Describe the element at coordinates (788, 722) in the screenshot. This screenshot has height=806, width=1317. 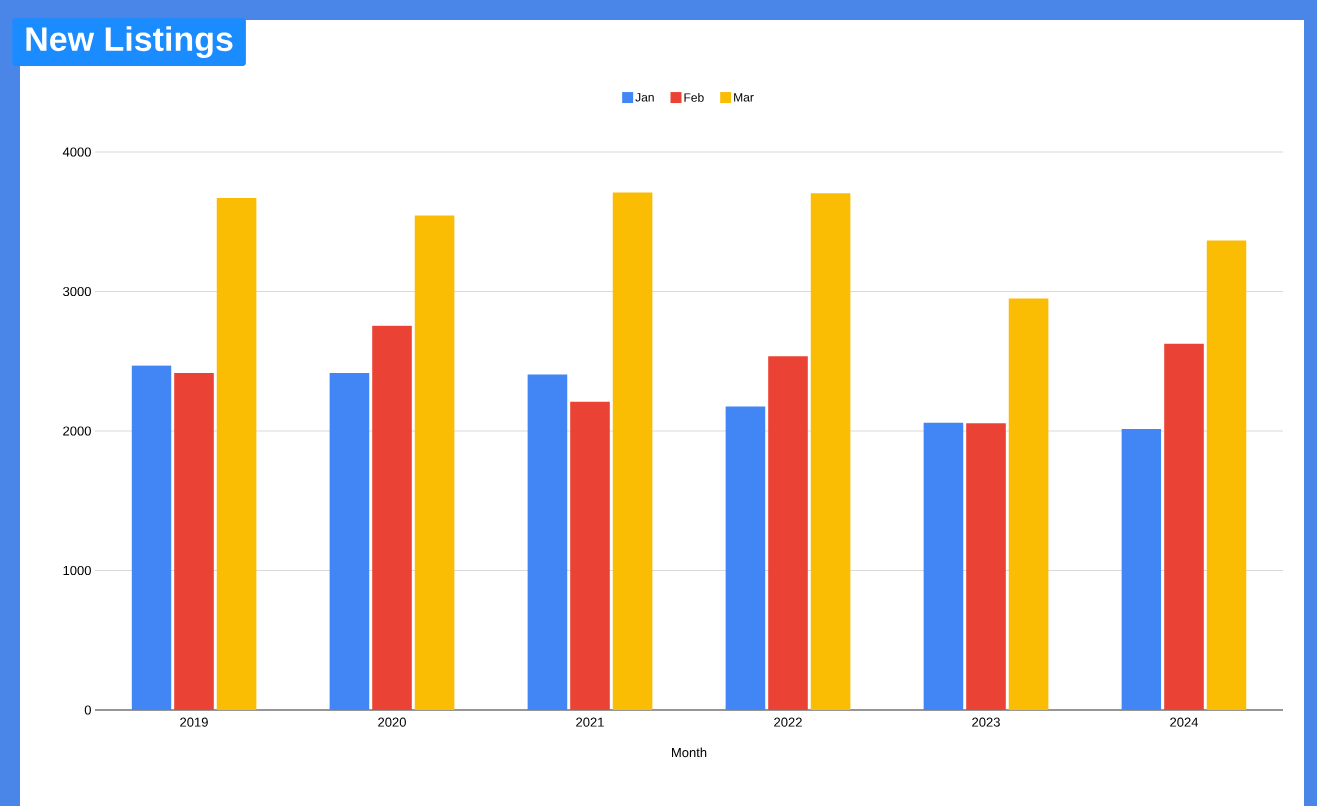
I see `x-tick-label: 2022` at that location.